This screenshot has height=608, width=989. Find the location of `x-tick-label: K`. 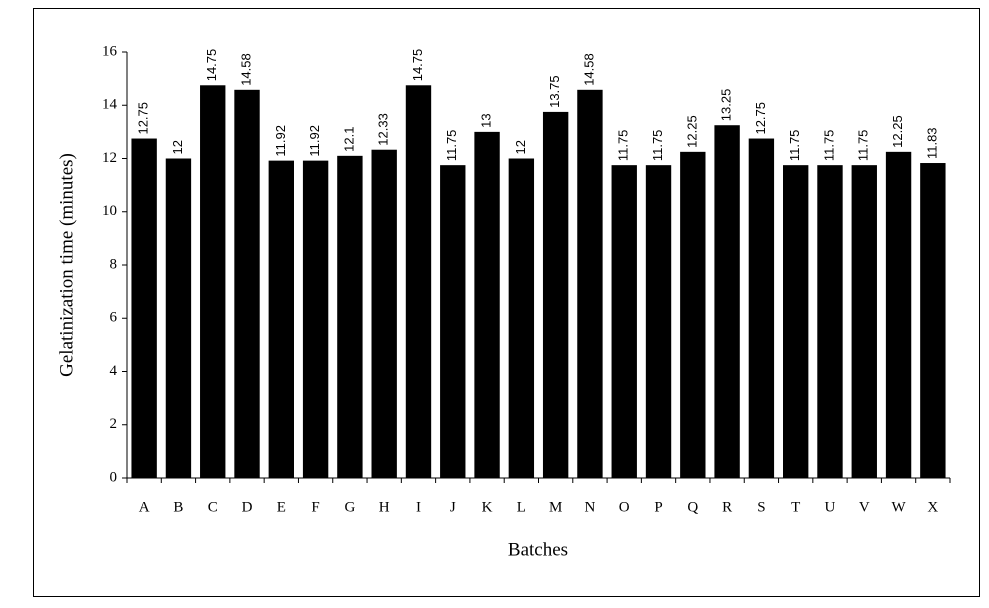

x-tick-label: K is located at coordinates (487, 507).